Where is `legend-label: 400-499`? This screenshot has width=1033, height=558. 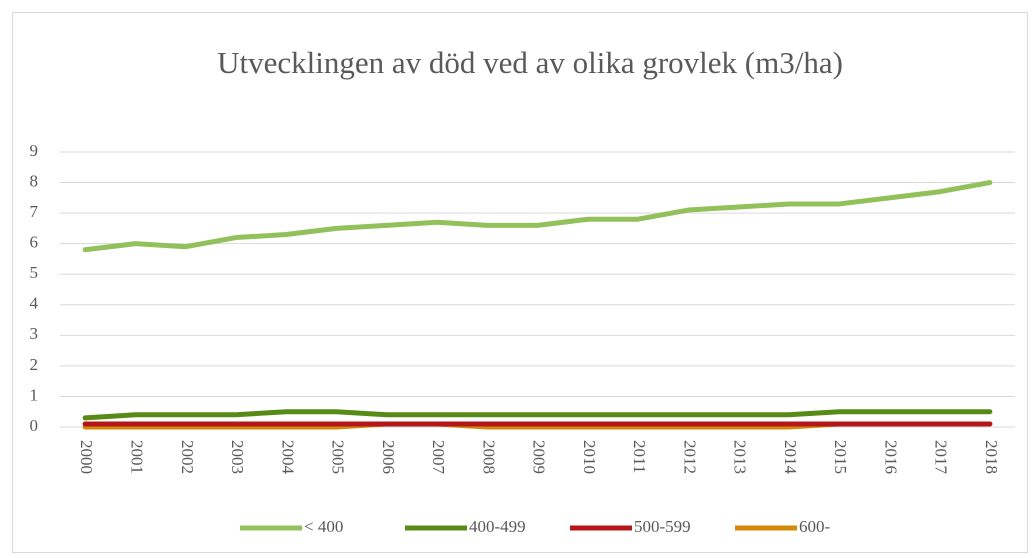
legend-label: 400-499 is located at coordinates (497, 526).